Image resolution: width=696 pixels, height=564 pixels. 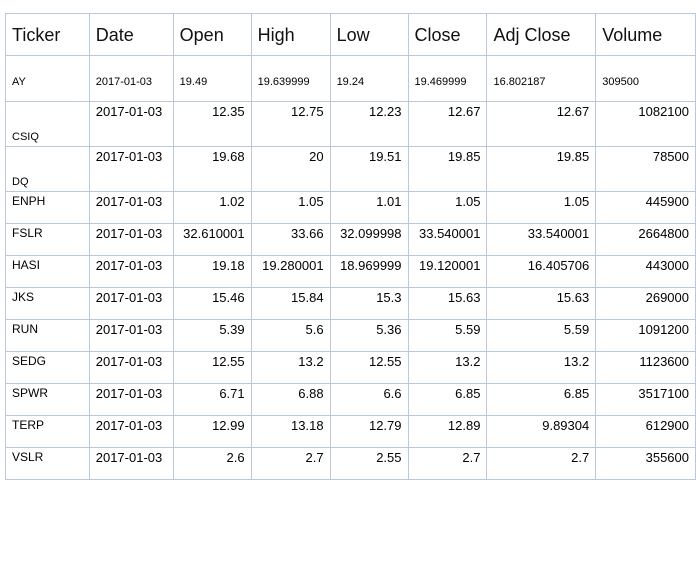 What do you see at coordinates (369, 169) in the screenshot?
I see `cell-low: 19.51` at bounding box center [369, 169].